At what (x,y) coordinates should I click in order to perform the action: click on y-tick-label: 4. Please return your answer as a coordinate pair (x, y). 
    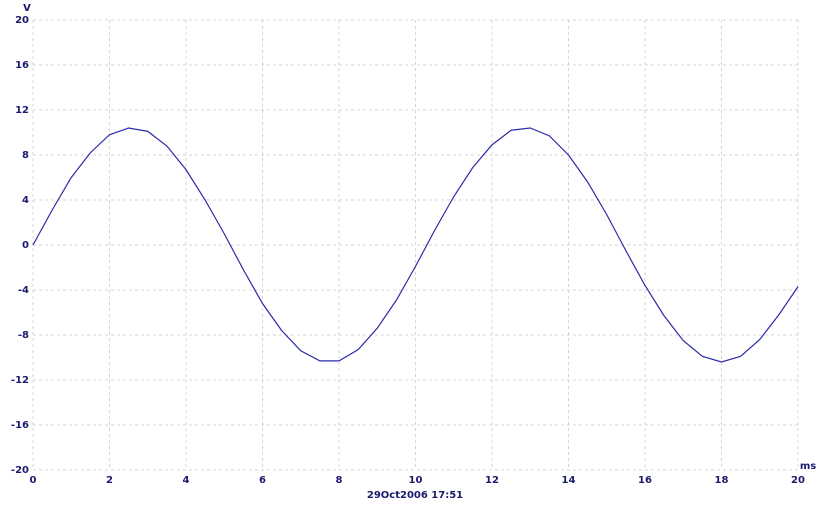
    Looking at the image, I should click on (25, 200).